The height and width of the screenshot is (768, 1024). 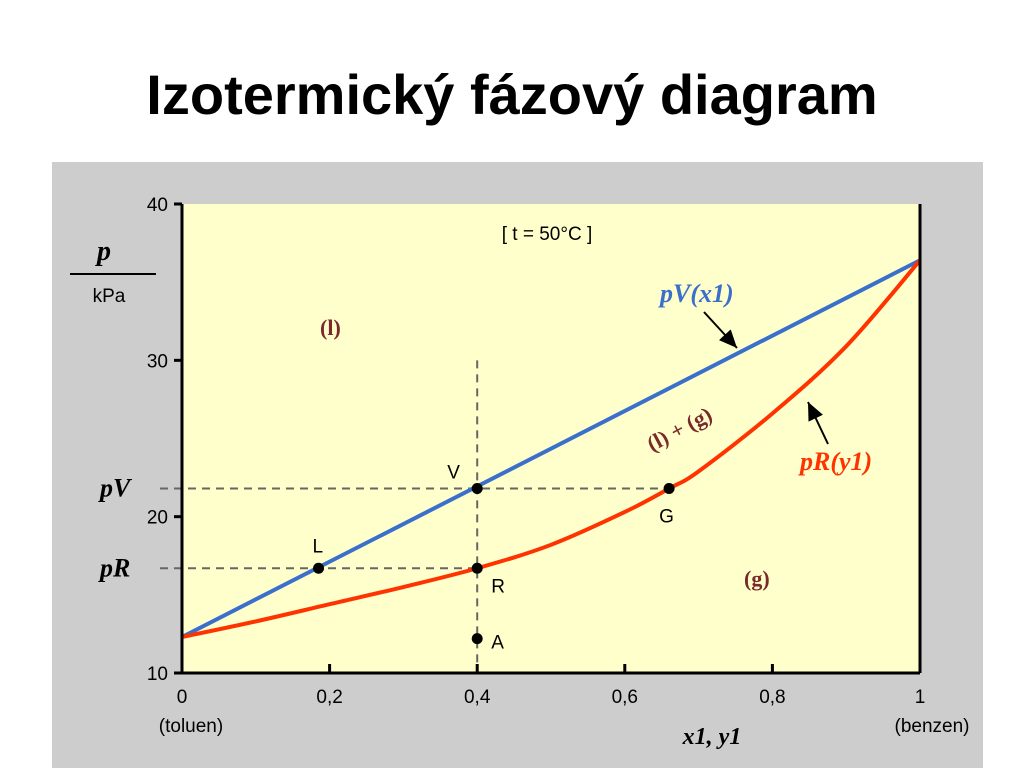 What do you see at coordinates (835, 461) in the screenshot?
I see `pR-series-label: pR(y1)` at bounding box center [835, 461].